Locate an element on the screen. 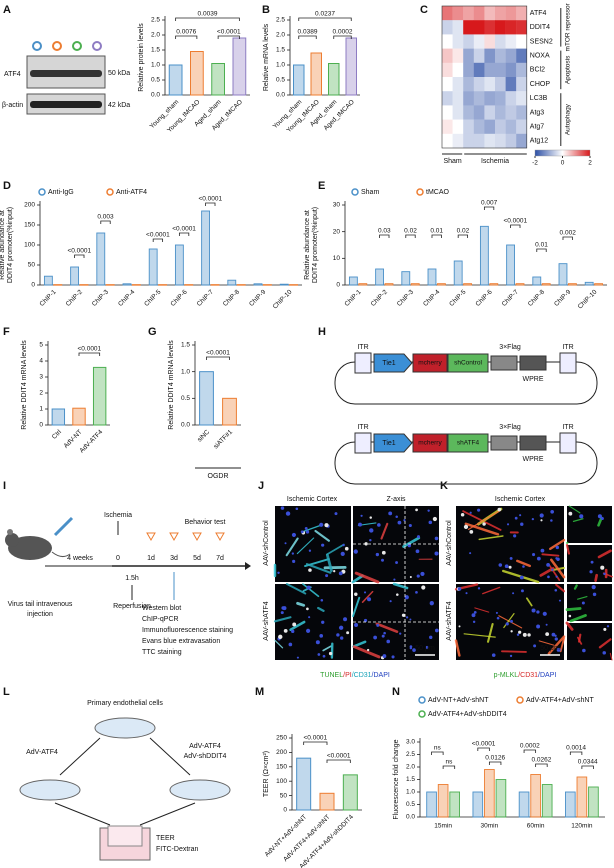 This screenshot has width=614, height=868. x-tick-label: ChIP-7 is located at coordinates (511, 298).